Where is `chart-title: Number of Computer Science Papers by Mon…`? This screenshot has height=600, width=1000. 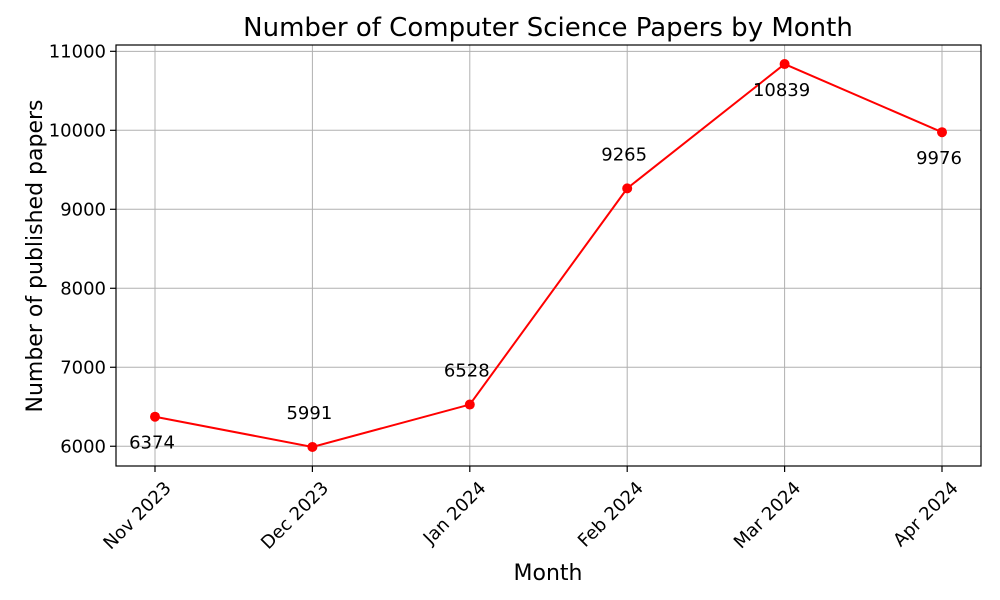
chart-title: Number of Computer Science Papers by Mon… is located at coordinates (548, 28).